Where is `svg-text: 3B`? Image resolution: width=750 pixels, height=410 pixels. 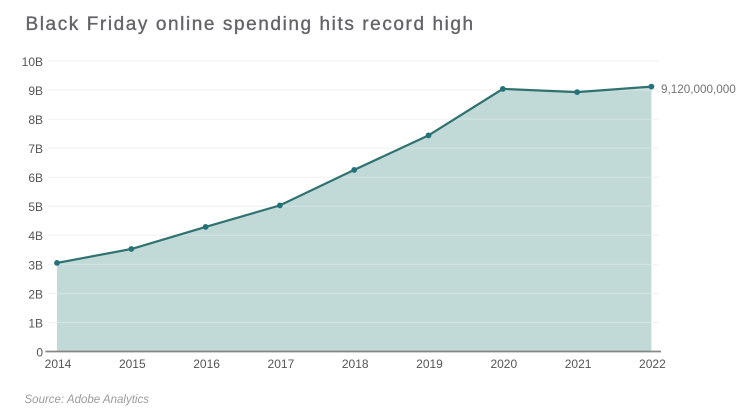 svg-text: 3B is located at coordinates (35, 265).